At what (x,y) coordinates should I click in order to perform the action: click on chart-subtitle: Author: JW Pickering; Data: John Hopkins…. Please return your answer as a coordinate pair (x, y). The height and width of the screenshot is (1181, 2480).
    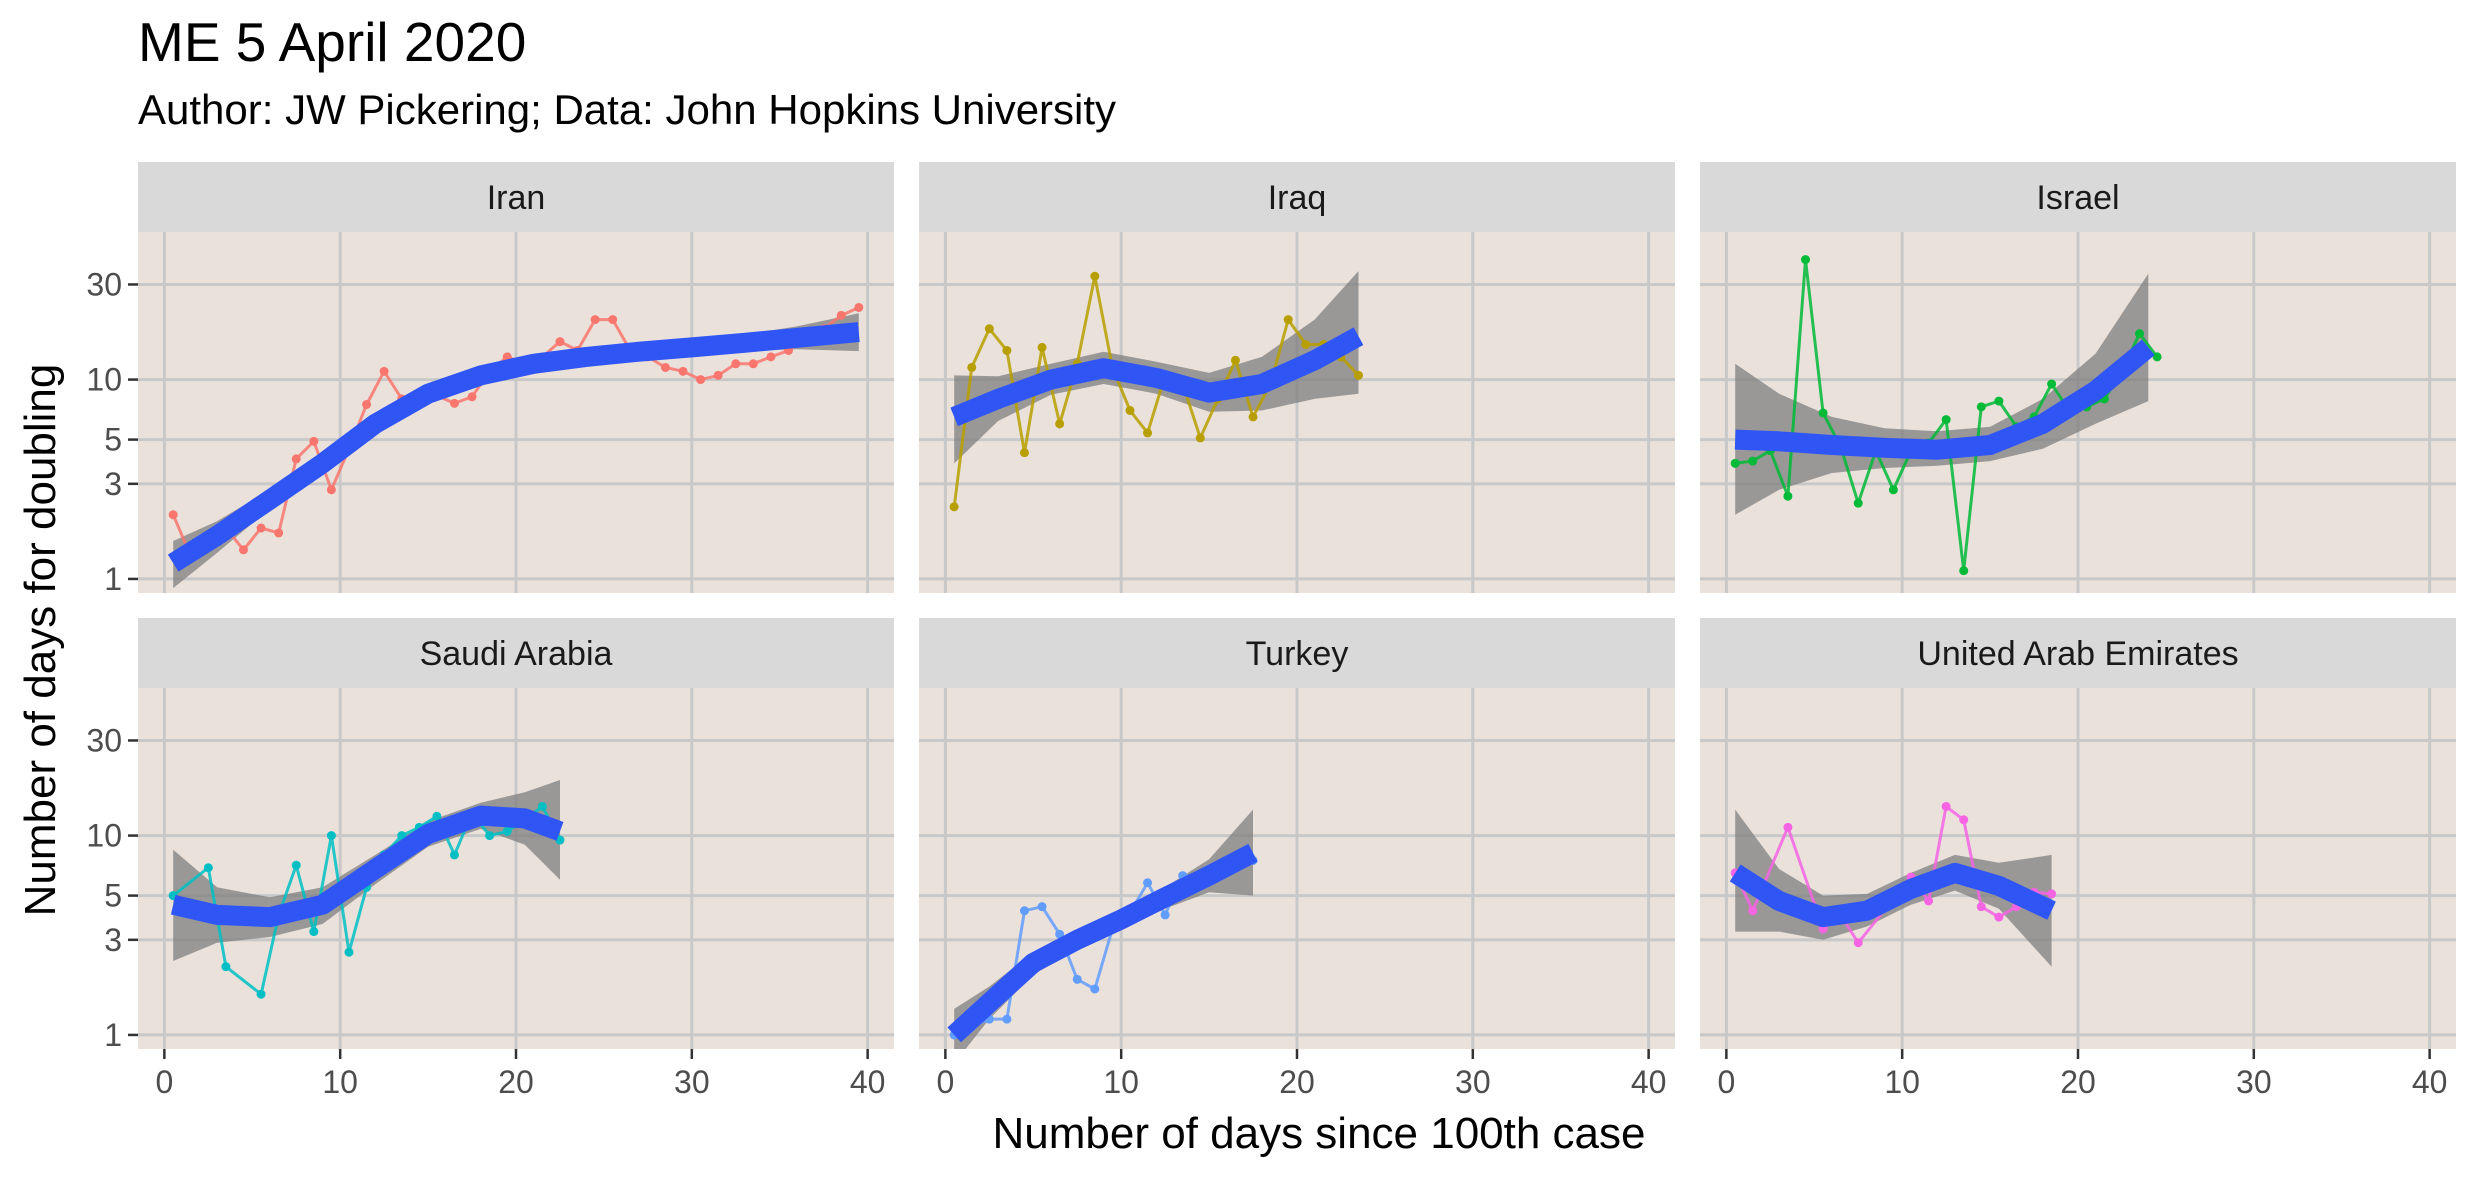
    Looking at the image, I should click on (627, 109).